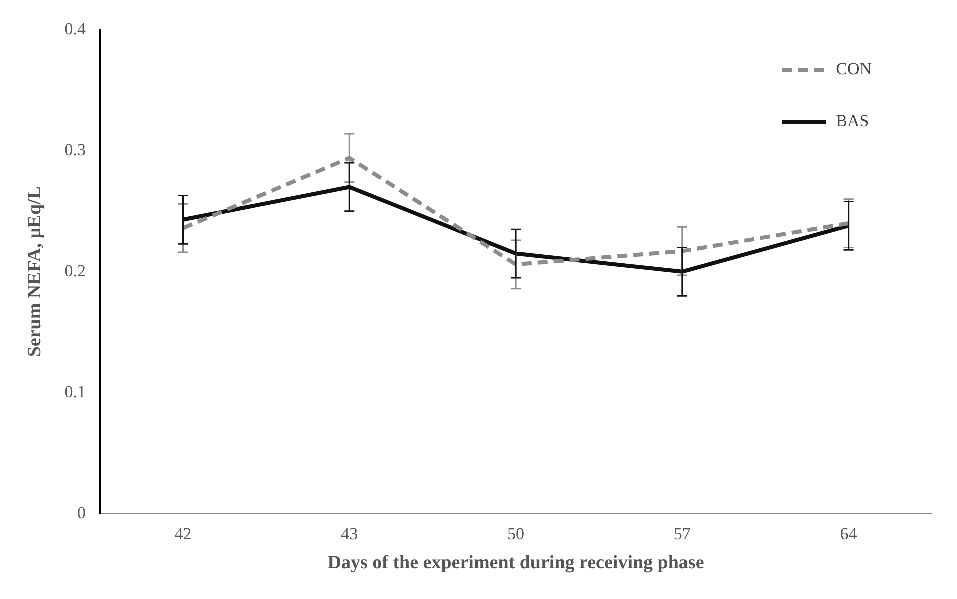 This screenshot has width=957, height=599. What do you see at coordinates (75, 28) in the screenshot?
I see `y-tick-label: 0.4` at bounding box center [75, 28].